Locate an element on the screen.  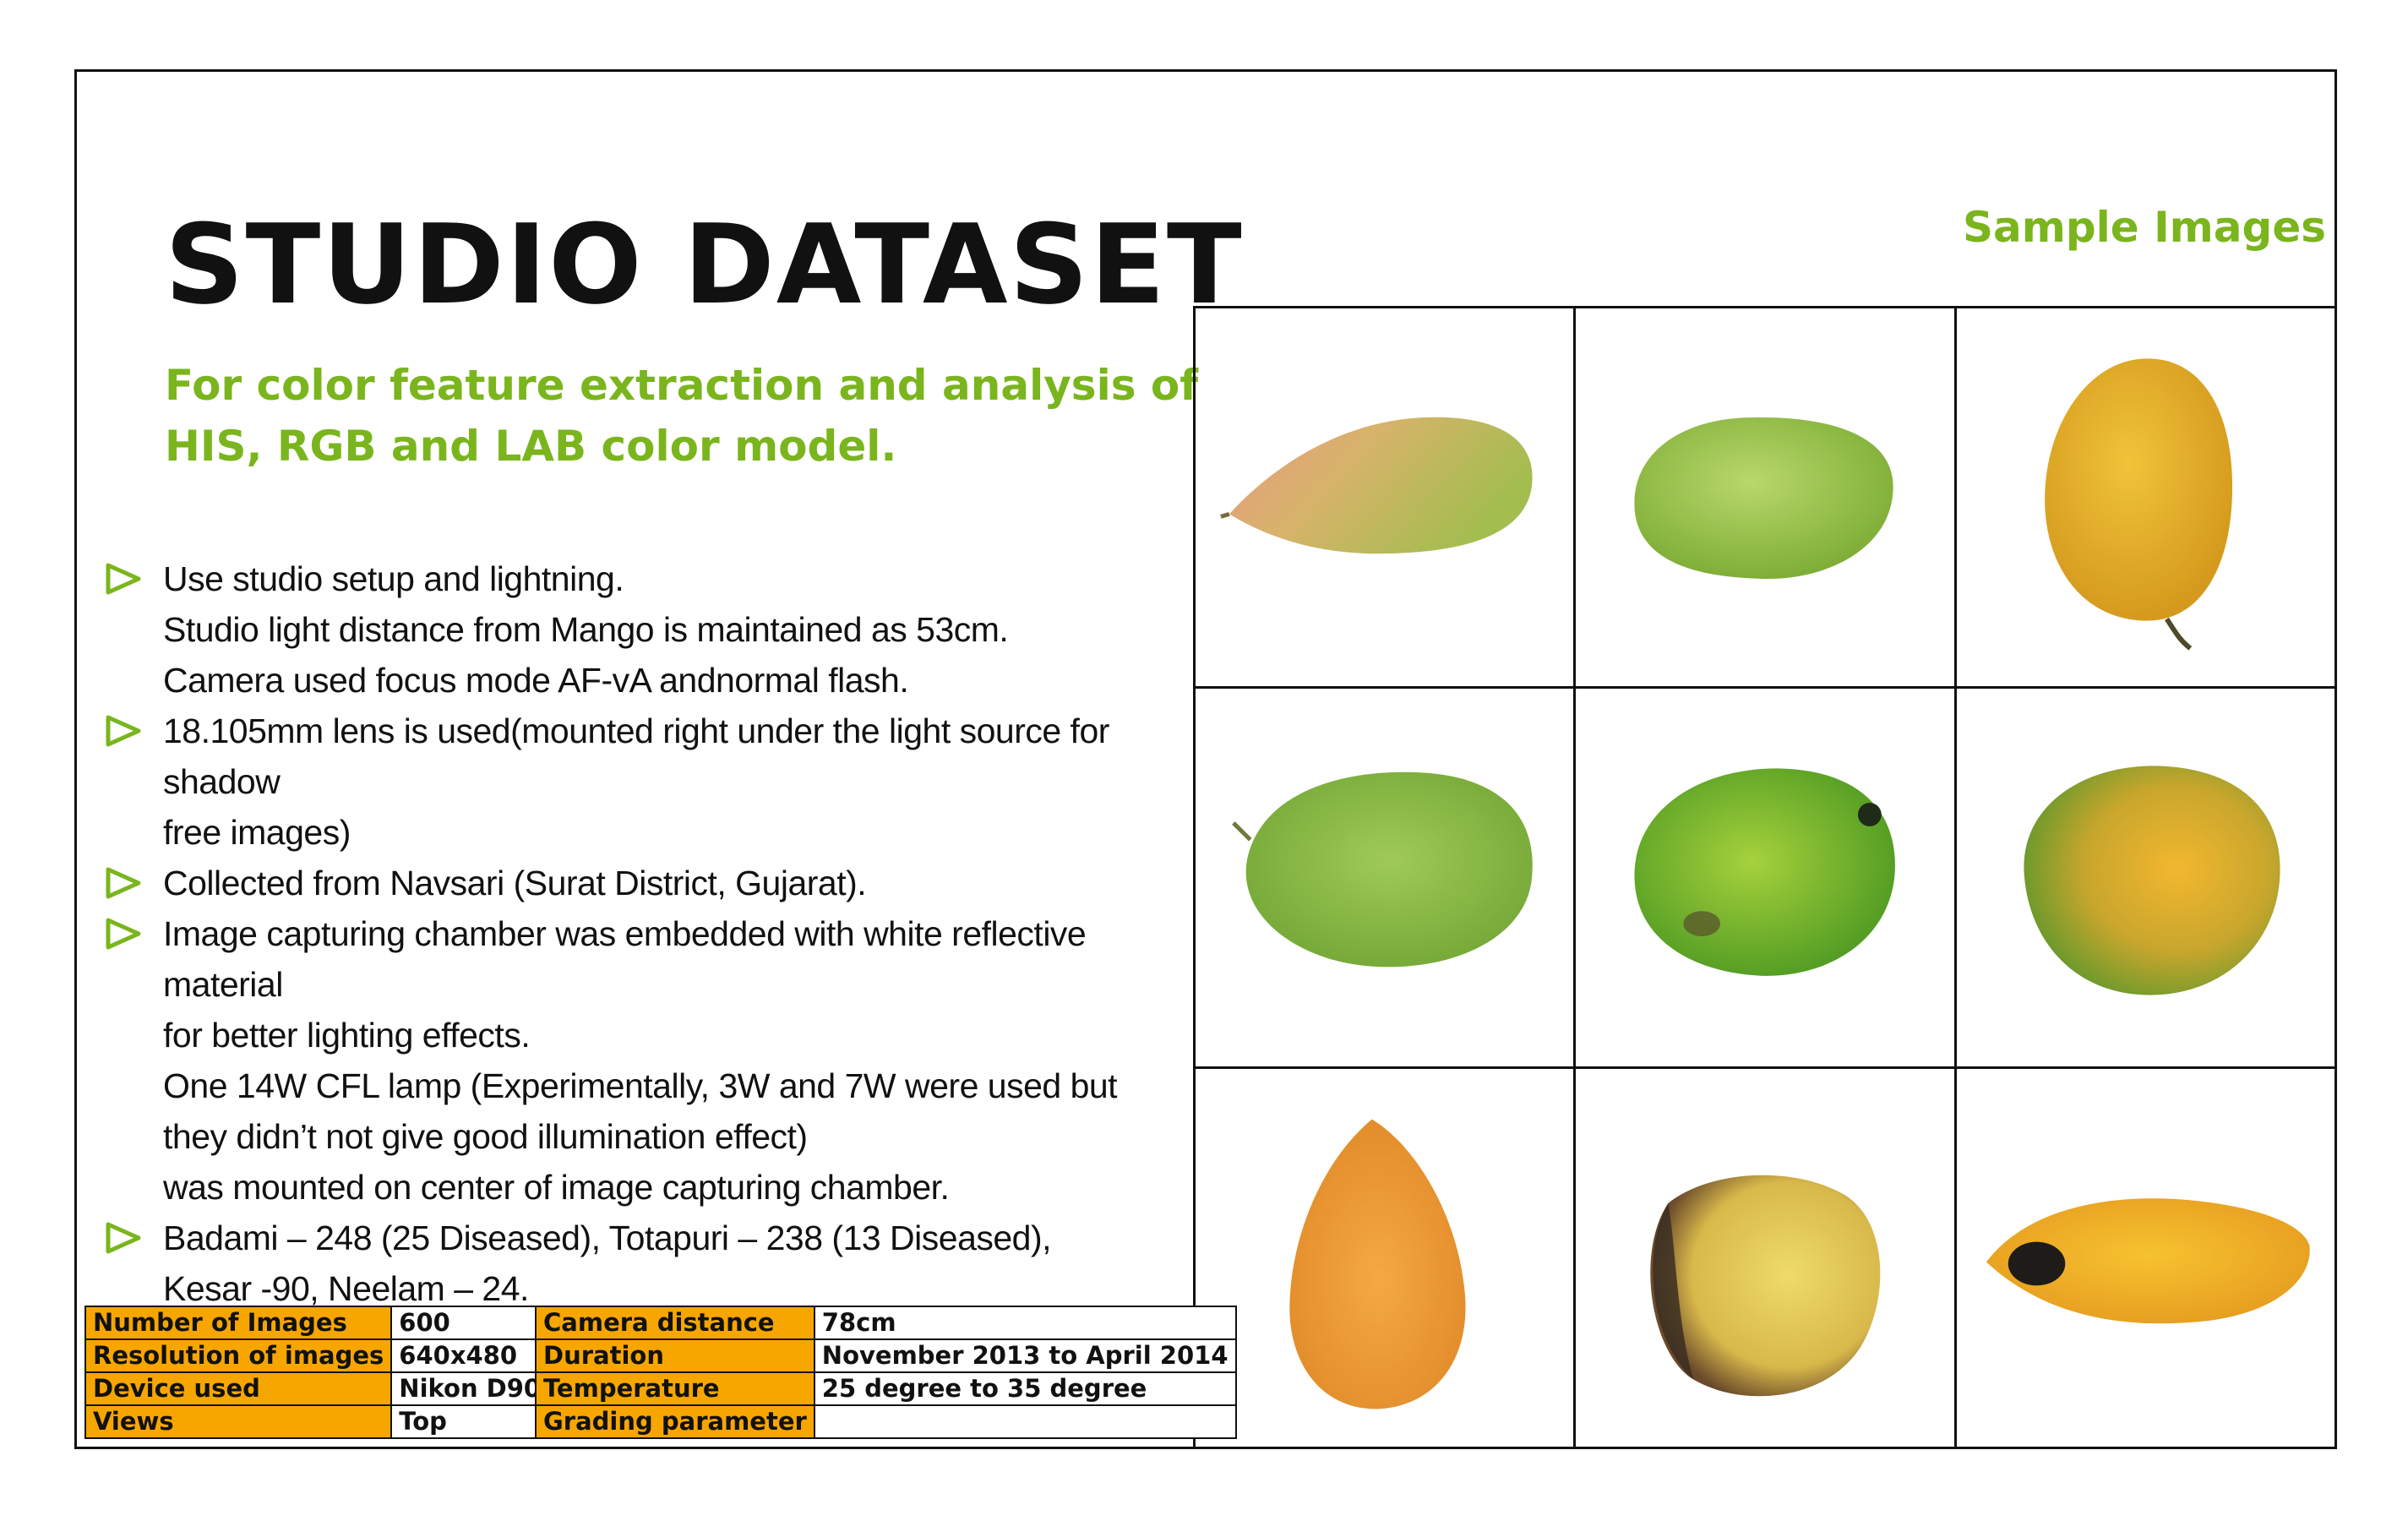
bullet-line: free images) is located at coordinates (257, 832).